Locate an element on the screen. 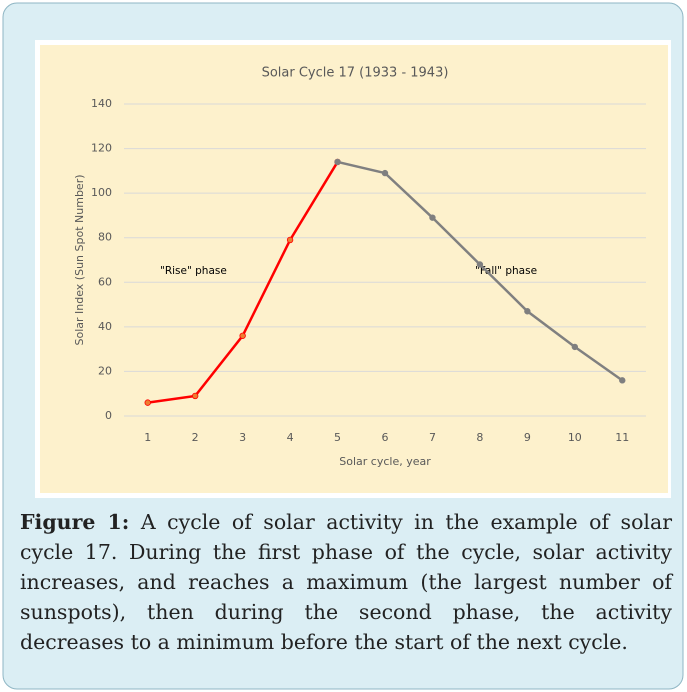 Image resolution: width=687 pixels, height=692 pixels. y-tick-label: 140 is located at coordinates (101, 103).